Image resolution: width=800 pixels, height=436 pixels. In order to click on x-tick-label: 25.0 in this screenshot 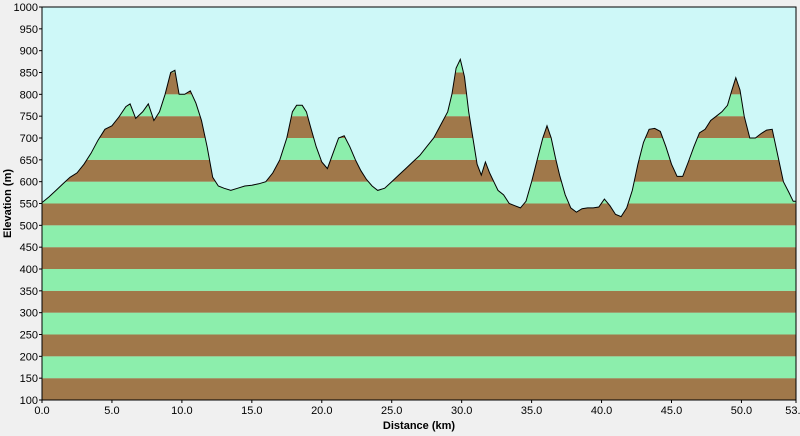, I will do `click(391, 411)`.